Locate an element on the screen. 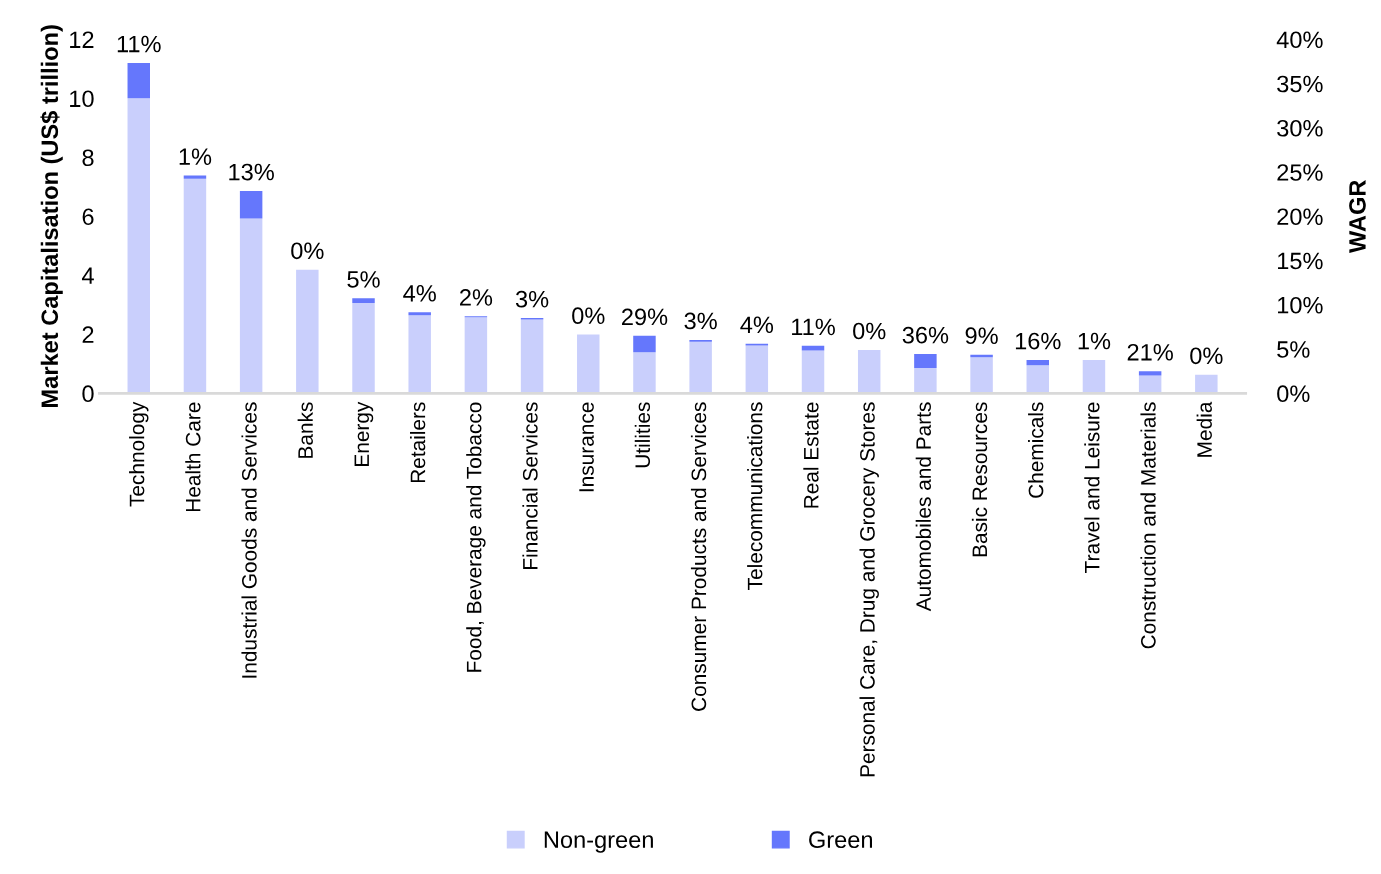  y2-tick-label: 5% is located at coordinates (1293, 349).